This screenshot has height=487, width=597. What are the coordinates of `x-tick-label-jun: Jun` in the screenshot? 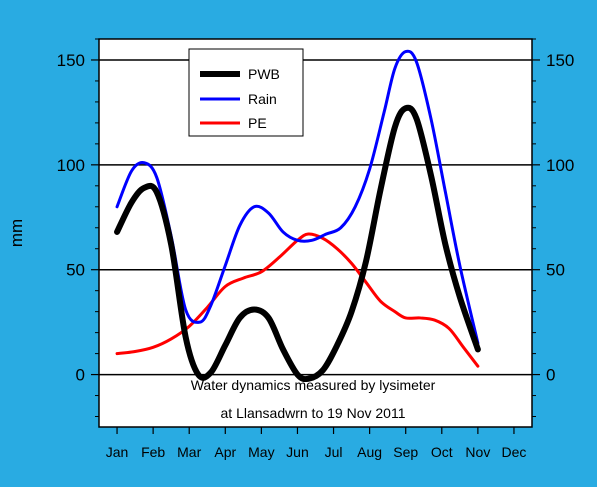 It's located at (297, 452).